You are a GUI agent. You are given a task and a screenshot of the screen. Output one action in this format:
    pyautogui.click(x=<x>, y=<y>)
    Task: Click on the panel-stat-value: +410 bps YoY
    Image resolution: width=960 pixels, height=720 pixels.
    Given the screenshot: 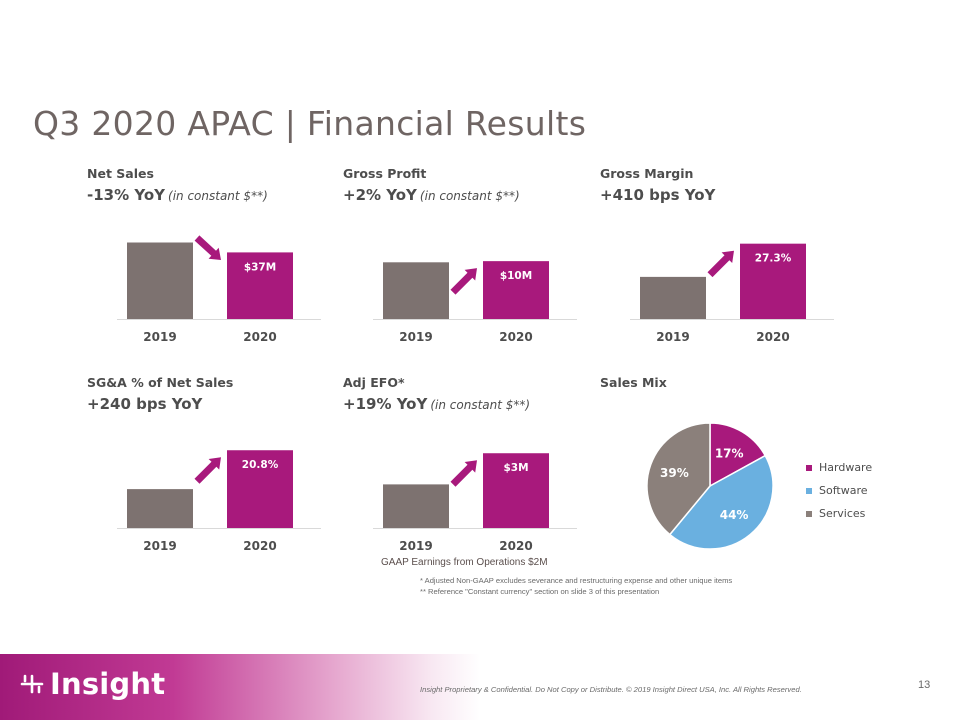 What is the action you would take?
    pyautogui.click(x=658, y=195)
    